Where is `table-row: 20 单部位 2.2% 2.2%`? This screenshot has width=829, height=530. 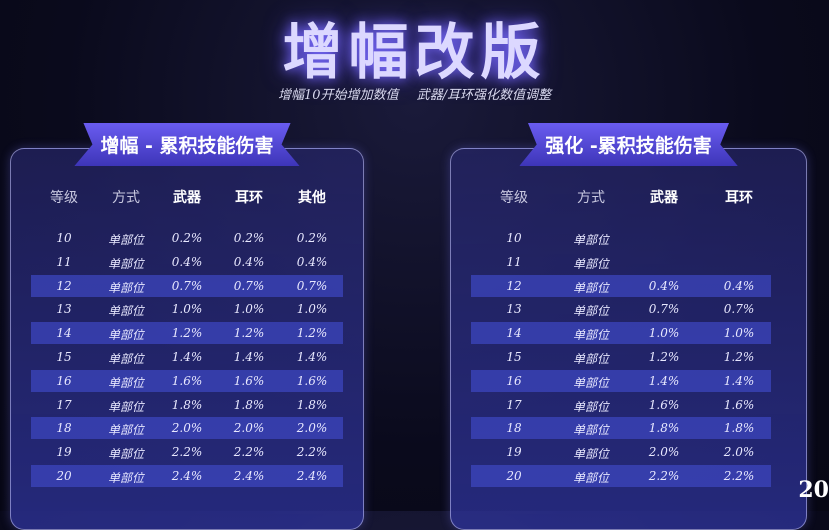 table-row: 20 单部位 2.2% 2.2% is located at coordinates (621, 476).